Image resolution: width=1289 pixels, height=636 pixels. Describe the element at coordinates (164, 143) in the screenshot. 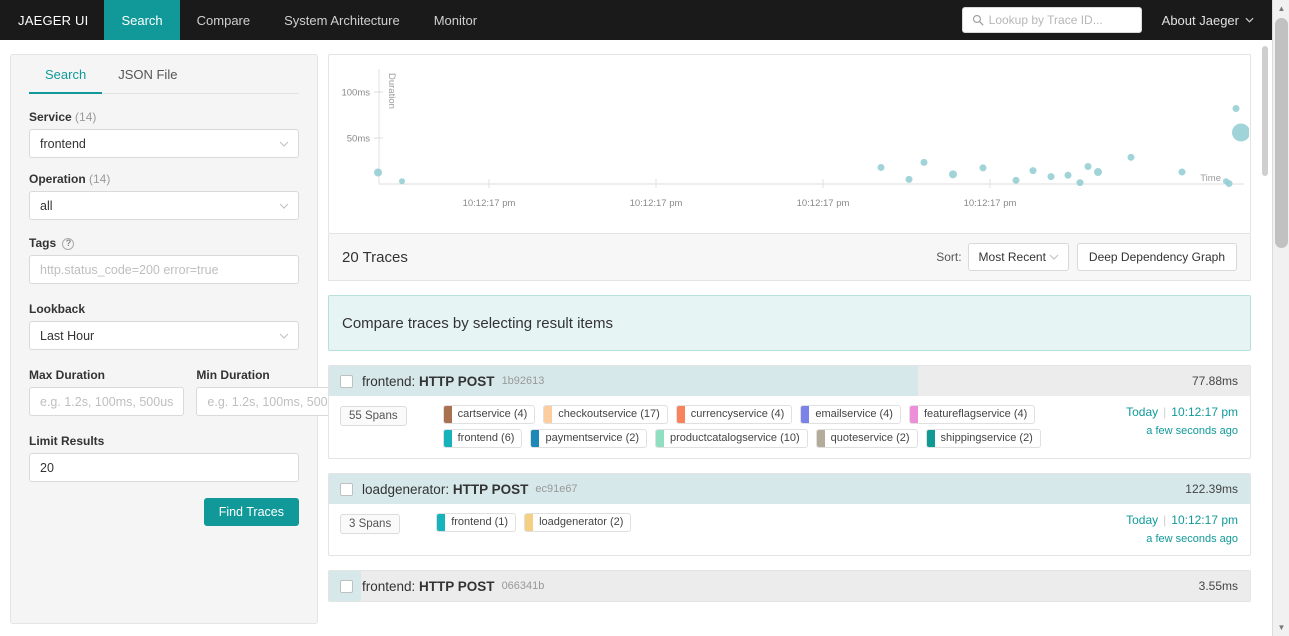

I see `service-select: frontend` at that location.